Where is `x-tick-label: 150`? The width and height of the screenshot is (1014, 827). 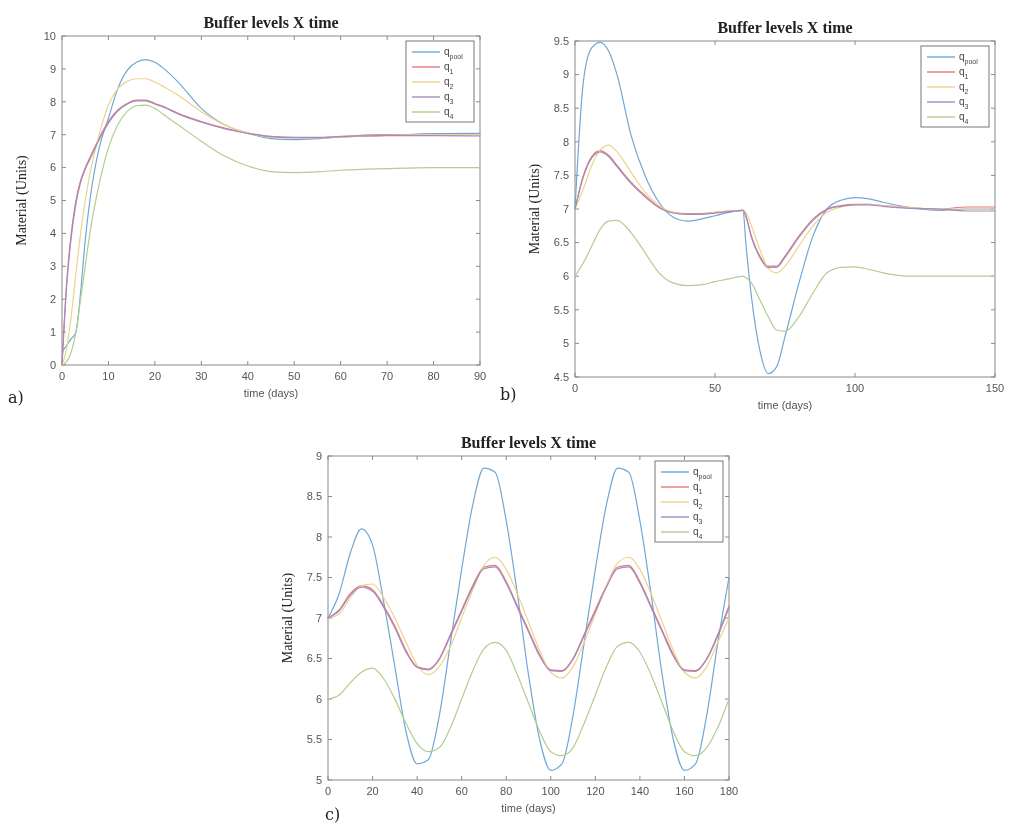
x-tick-label: 150 is located at coordinates (995, 388).